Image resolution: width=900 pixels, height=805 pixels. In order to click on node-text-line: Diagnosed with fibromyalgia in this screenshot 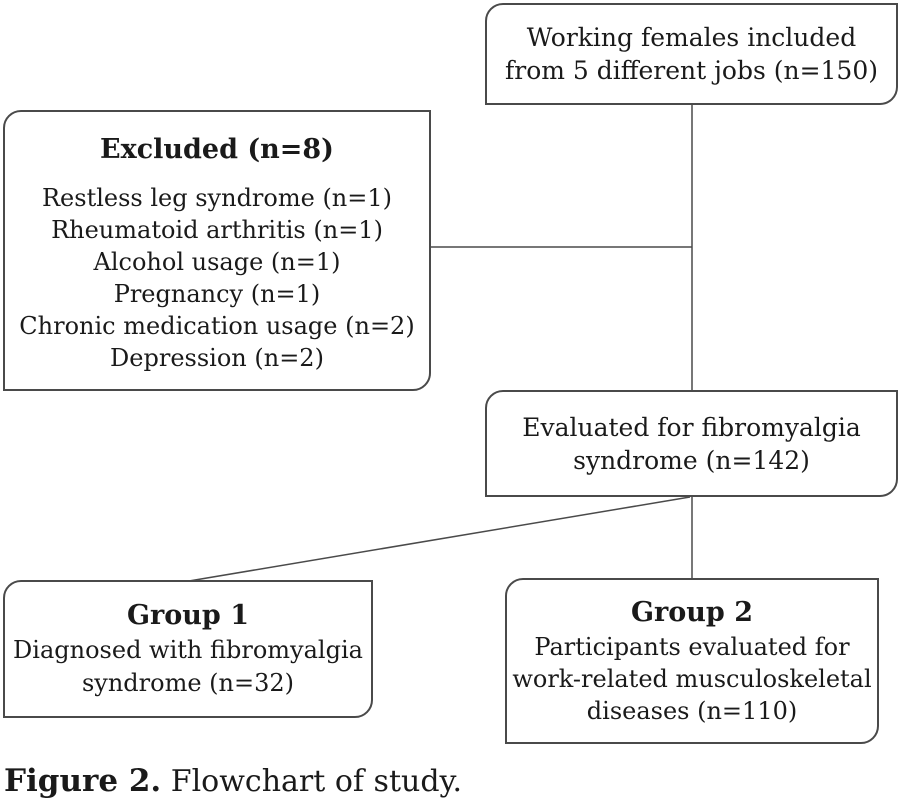, I will do `click(188, 650)`.